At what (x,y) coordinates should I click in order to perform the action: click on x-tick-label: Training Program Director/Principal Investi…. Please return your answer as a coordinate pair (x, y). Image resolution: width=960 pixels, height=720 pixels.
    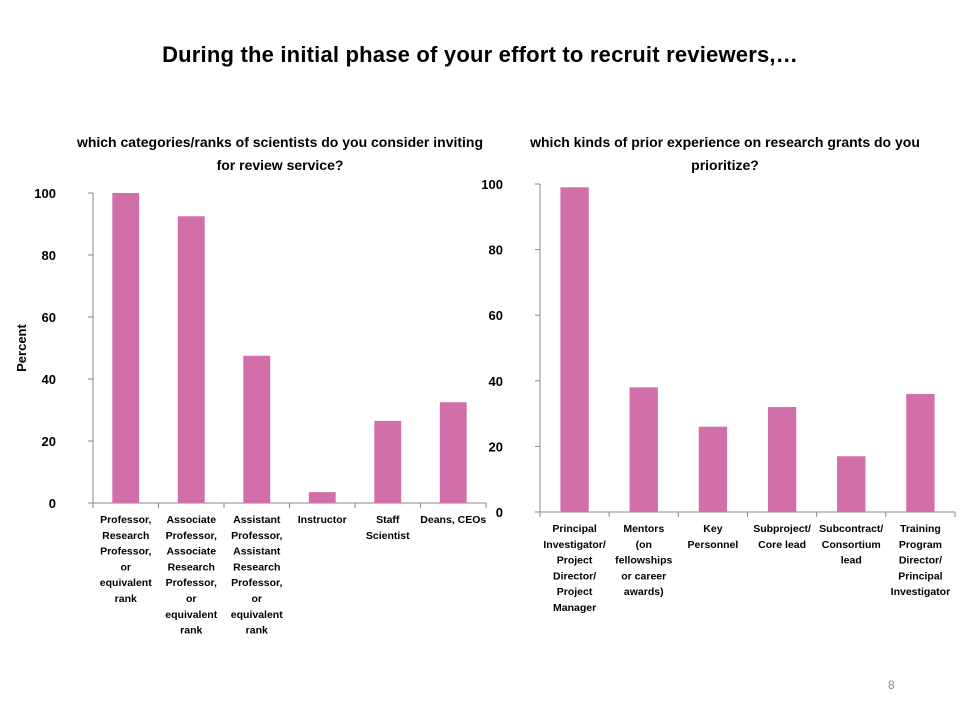
    Looking at the image, I should click on (921, 560).